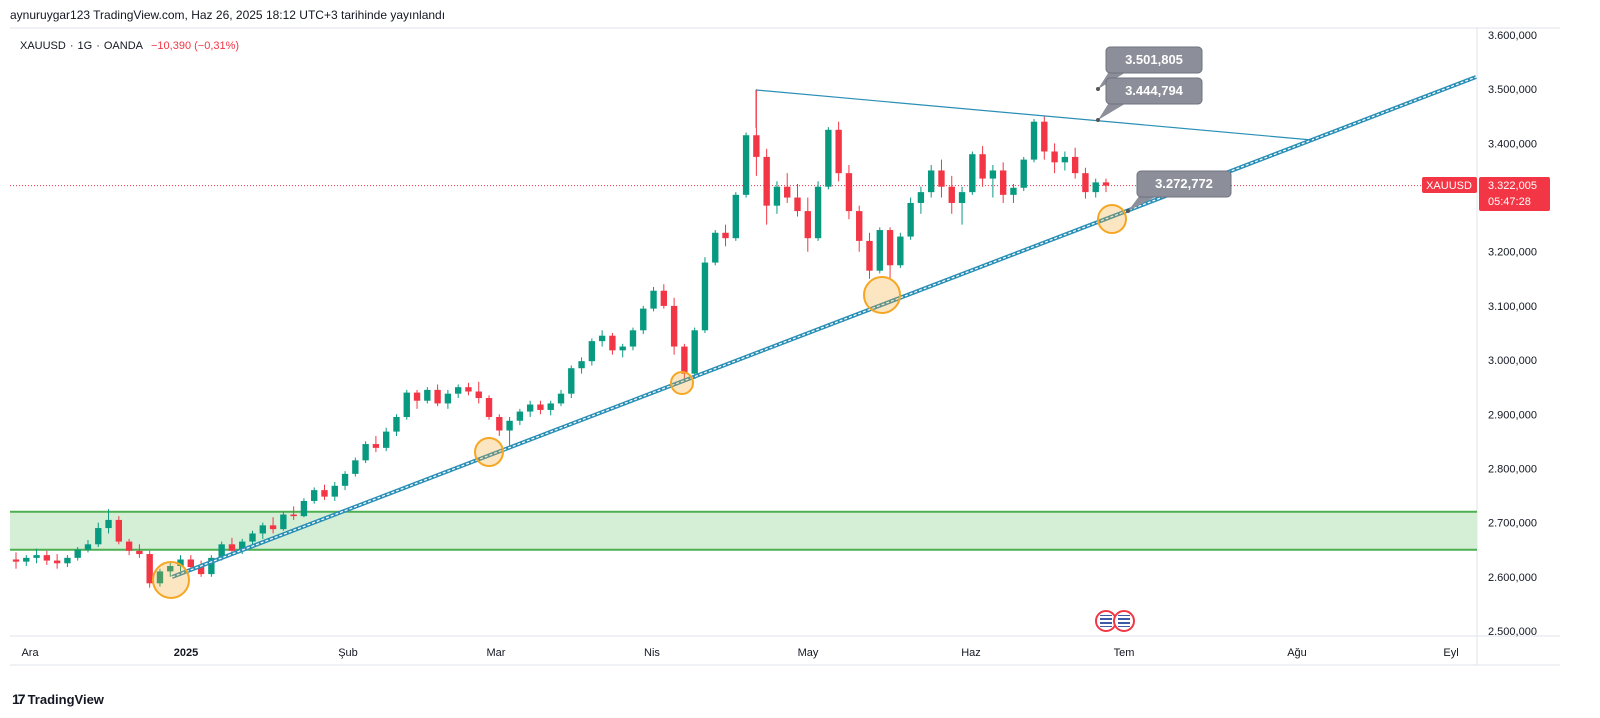  Describe the element at coordinates (58, 699) in the screenshot. I see `tradingview-logo: 17 TradingView` at that location.